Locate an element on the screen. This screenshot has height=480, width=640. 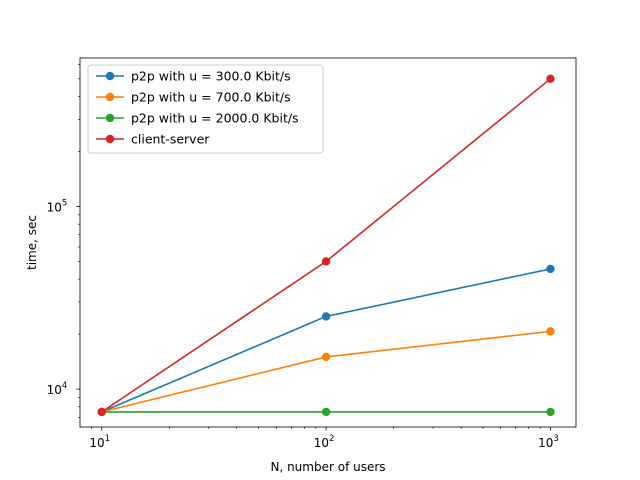
legend-entry: p2p with u = 700.0 Kbit/s is located at coordinates (193, 97).